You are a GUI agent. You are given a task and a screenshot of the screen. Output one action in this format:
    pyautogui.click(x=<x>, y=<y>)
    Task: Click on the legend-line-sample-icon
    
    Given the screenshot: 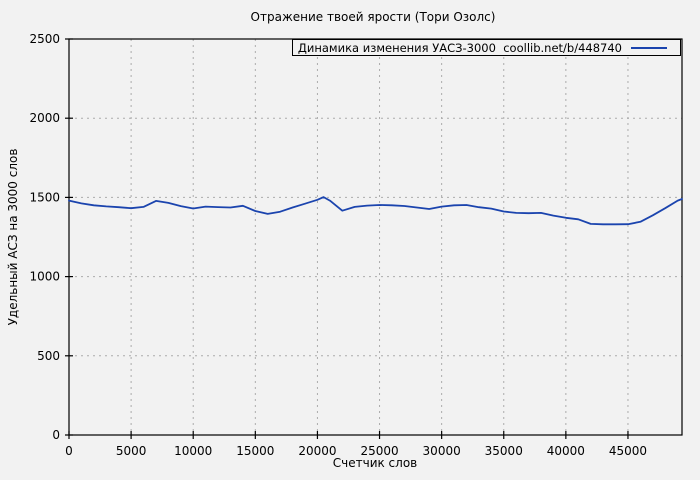 What is the action you would take?
    pyautogui.click(x=649, y=47)
    